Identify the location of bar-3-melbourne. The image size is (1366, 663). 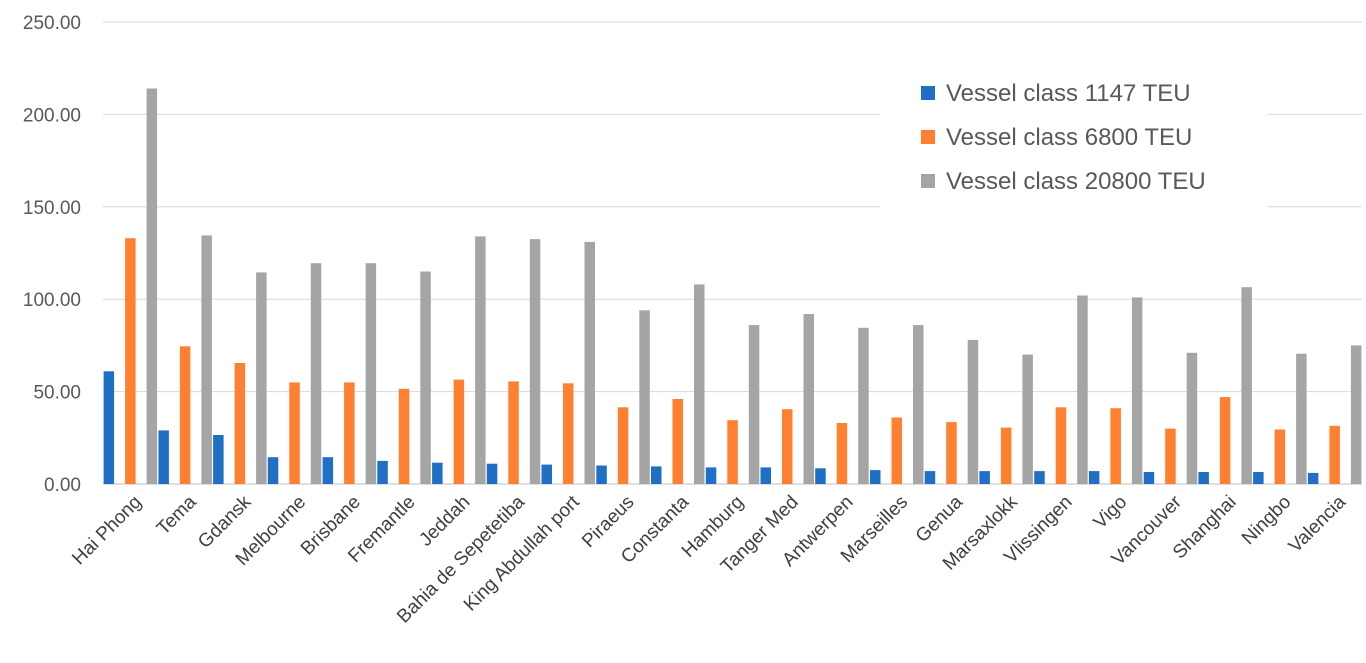
(316, 373).